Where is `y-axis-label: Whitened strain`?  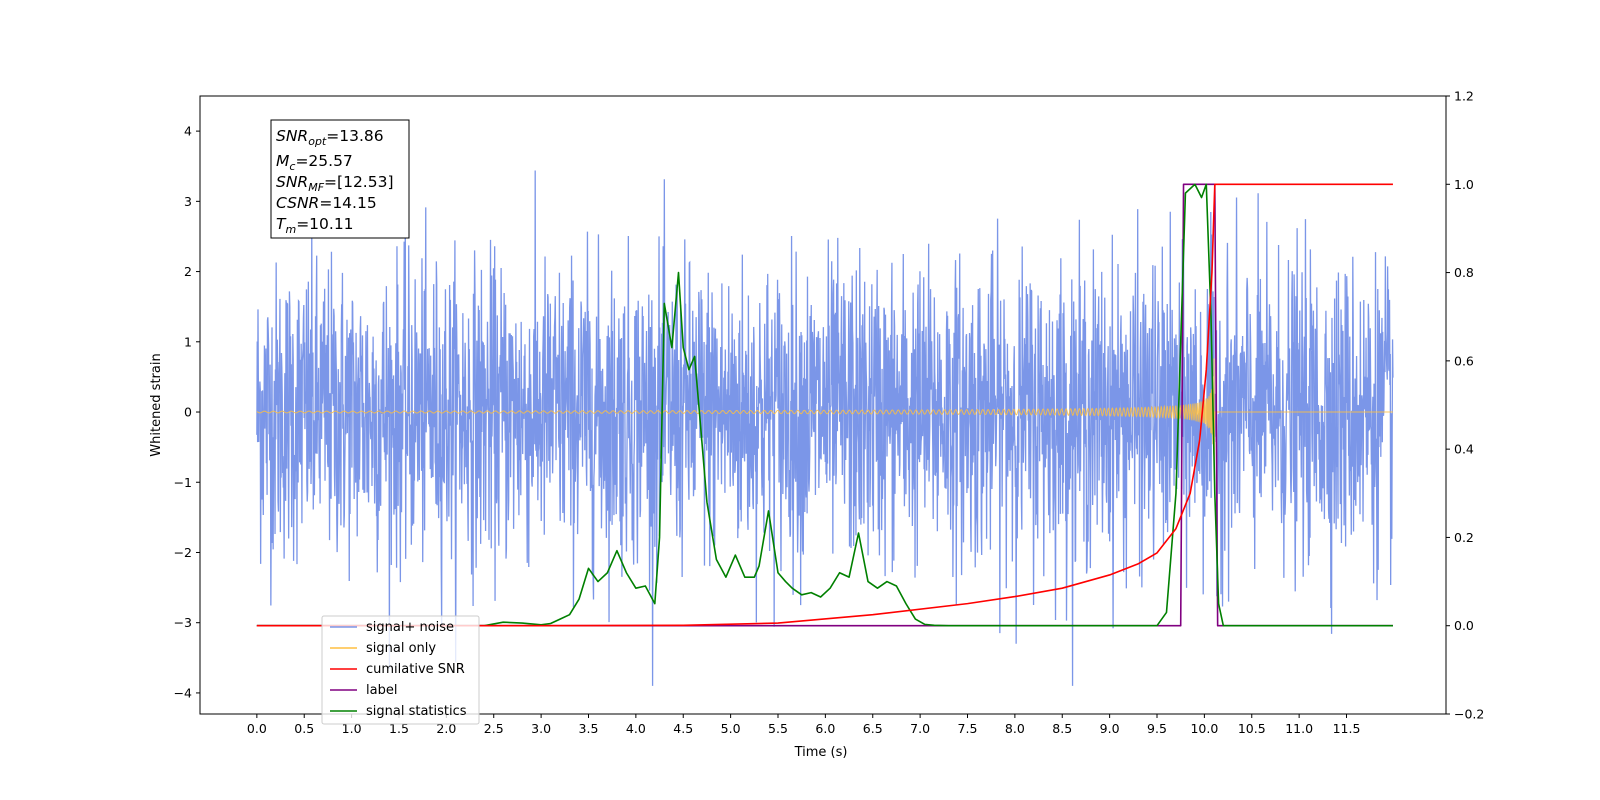 y-axis-label: Whitened strain is located at coordinates (156, 404).